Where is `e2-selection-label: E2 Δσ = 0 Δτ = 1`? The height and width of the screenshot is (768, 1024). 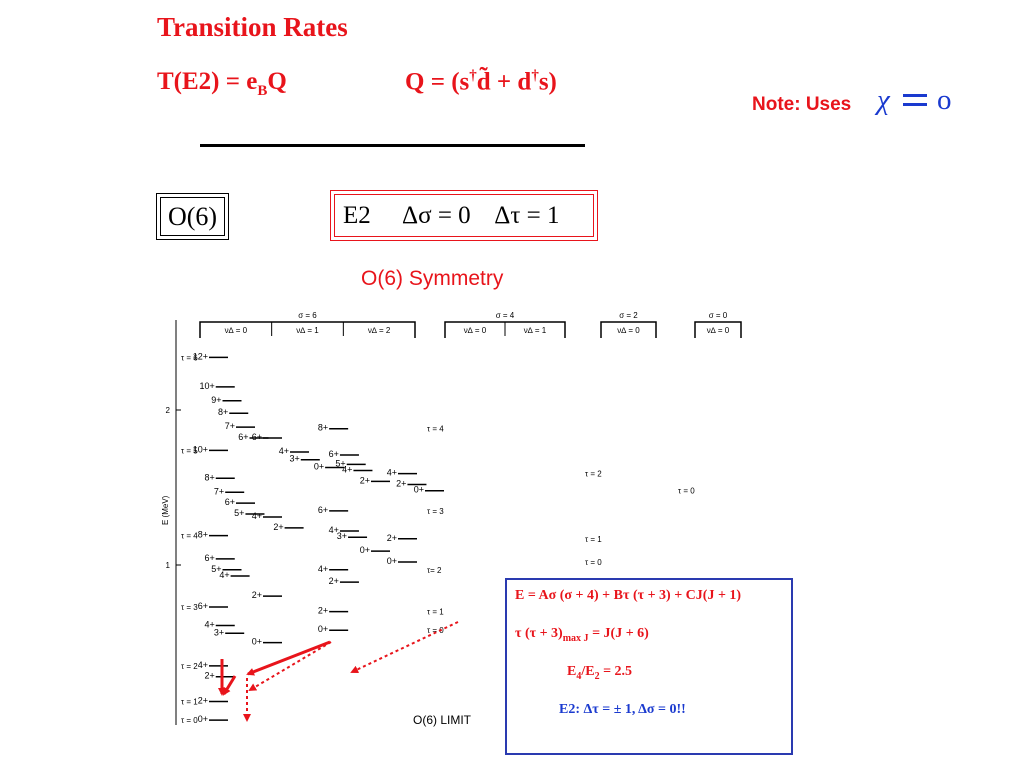 e2-selection-label: E2 Δσ = 0 Δτ = 1 is located at coordinates (464, 215).